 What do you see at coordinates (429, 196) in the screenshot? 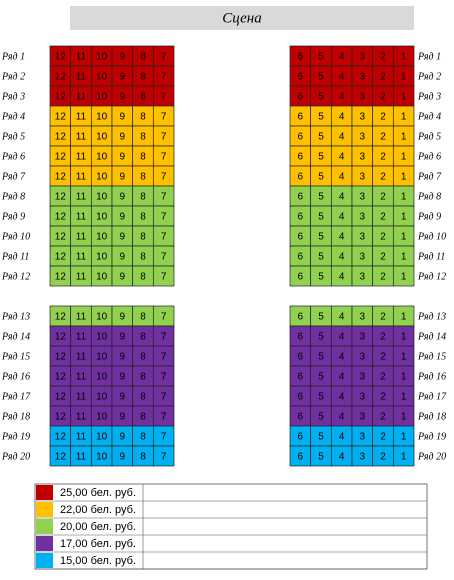
I see `row-label: Ряд 8` at bounding box center [429, 196].